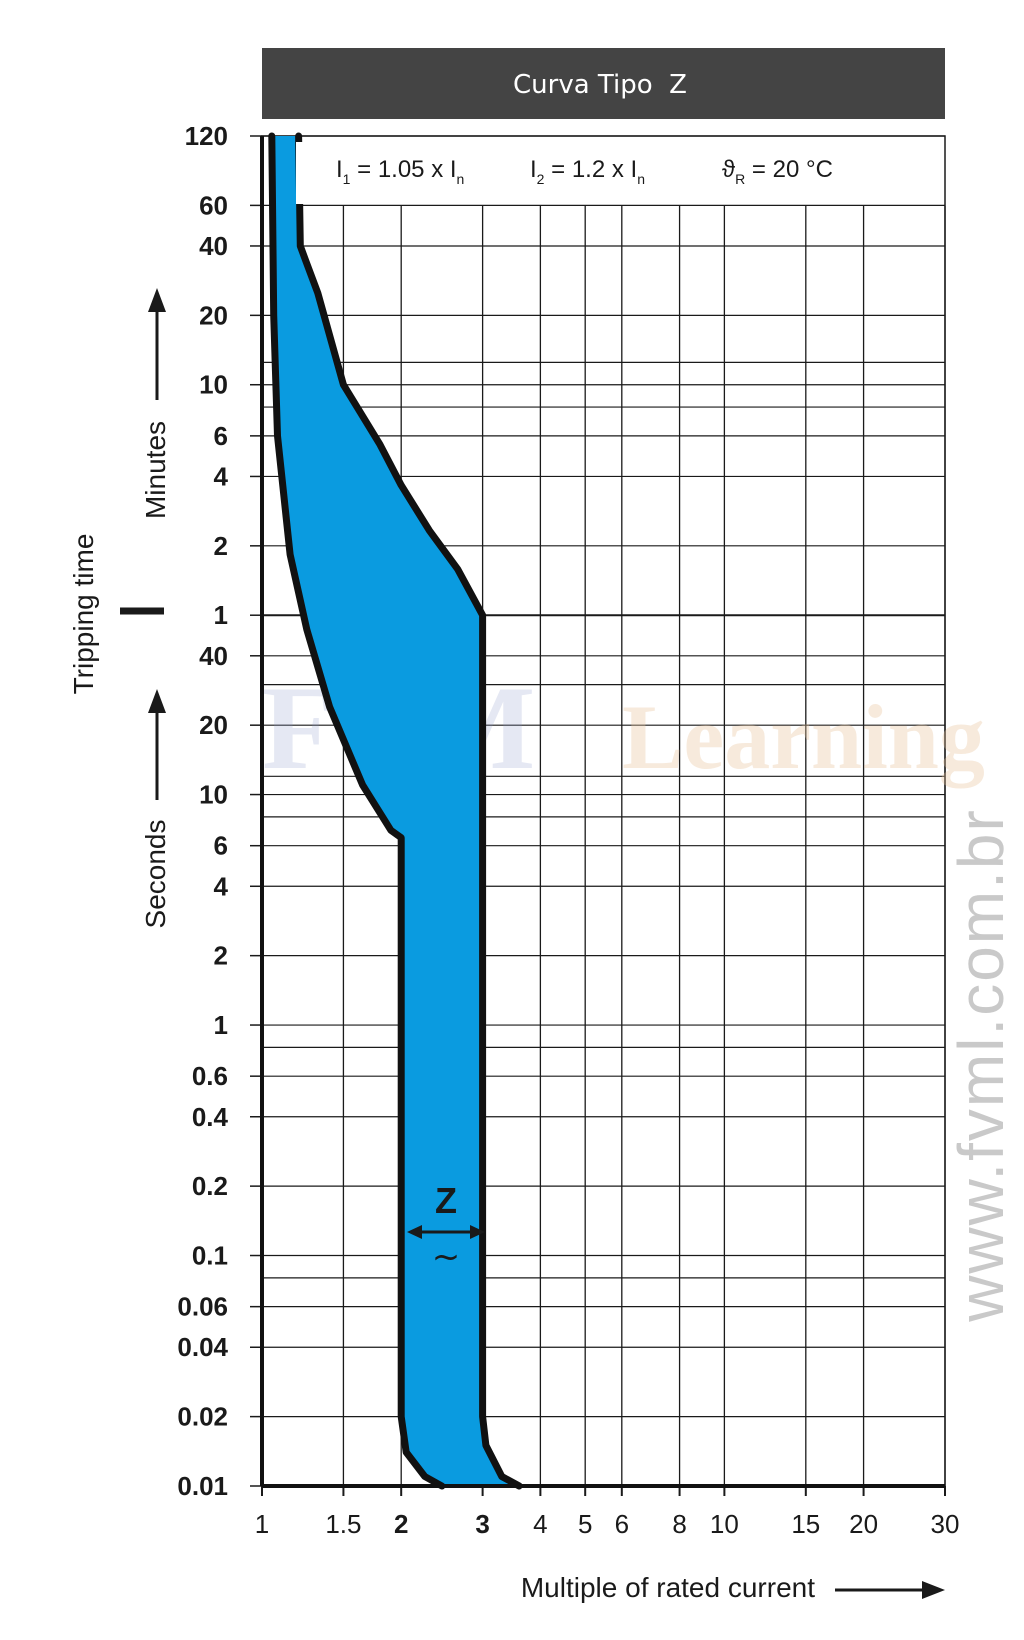 The height and width of the screenshot is (1640, 1024). I want to click on y-tick-label: 60, so click(213, 205).